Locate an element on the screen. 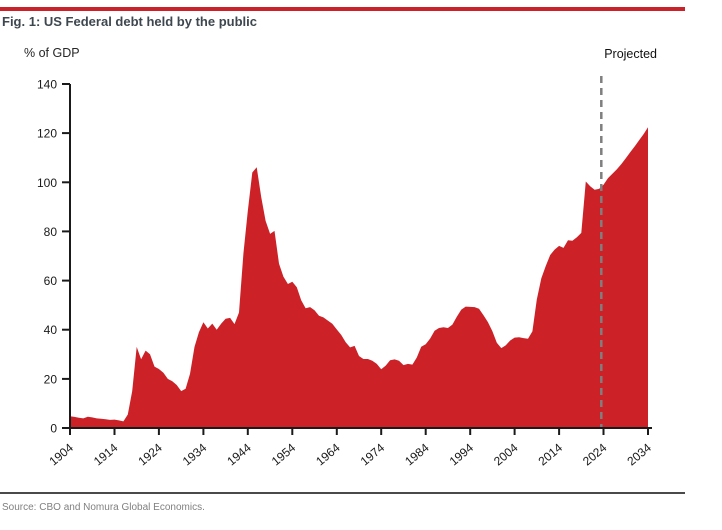 This screenshot has width=722, height=530. y-tick-label: 120 is located at coordinates (47, 134).